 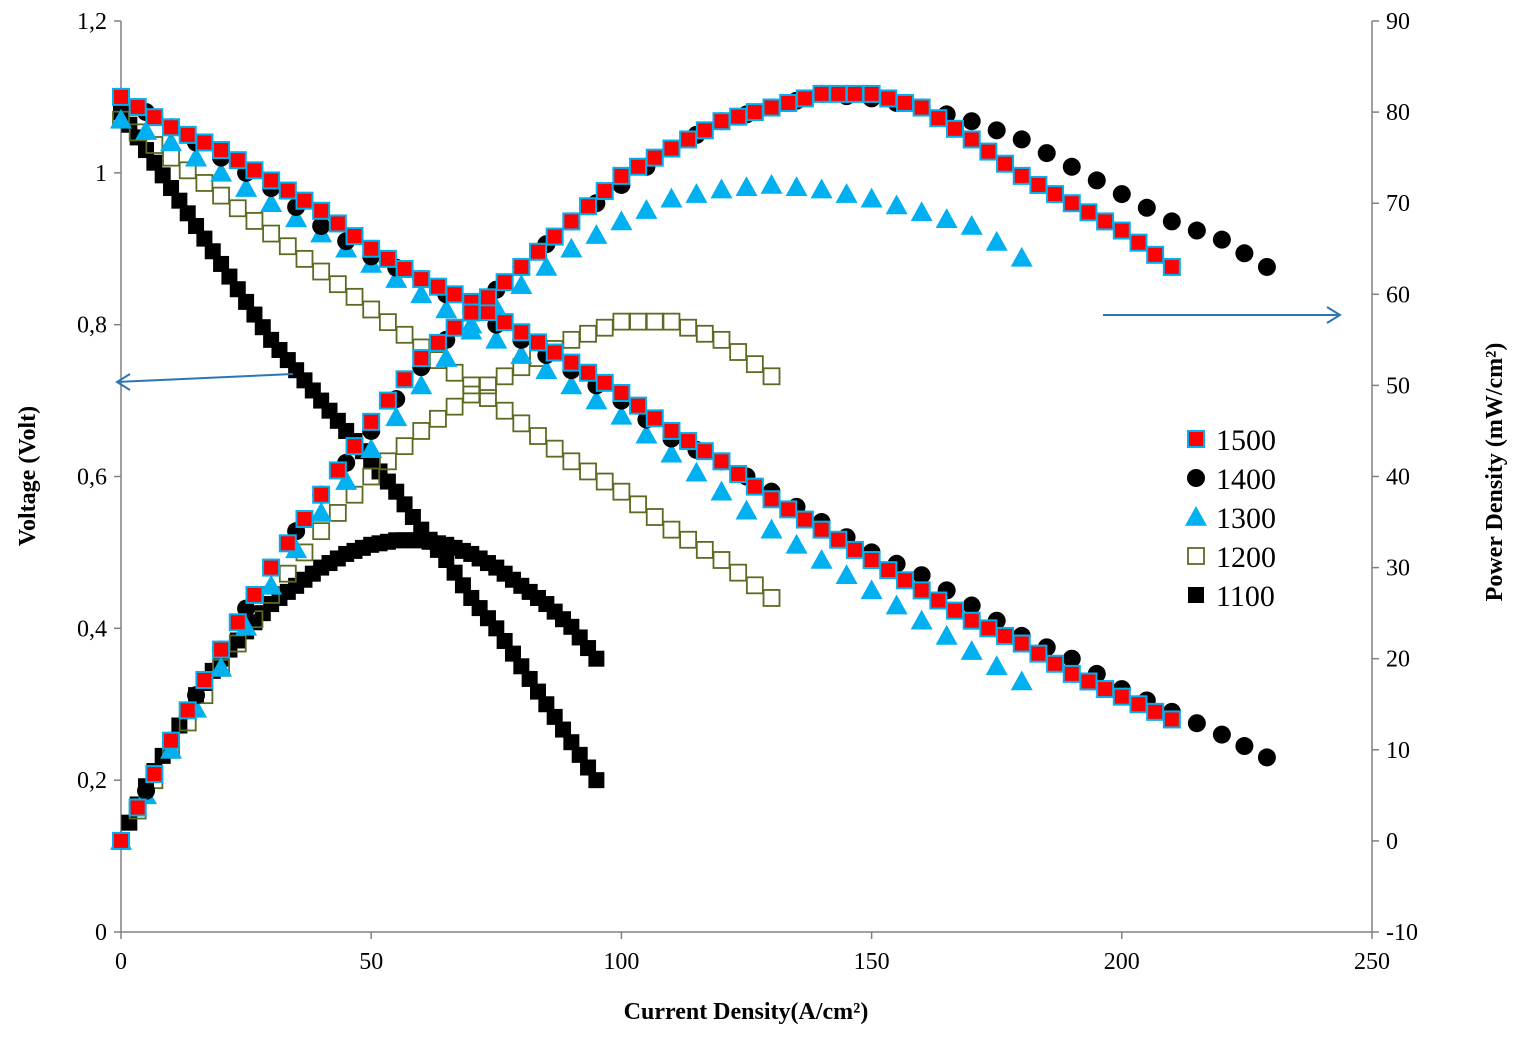 What do you see at coordinates (1246, 440) in the screenshot?
I see `legend-label-1500: 1500` at bounding box center [1246, 440].